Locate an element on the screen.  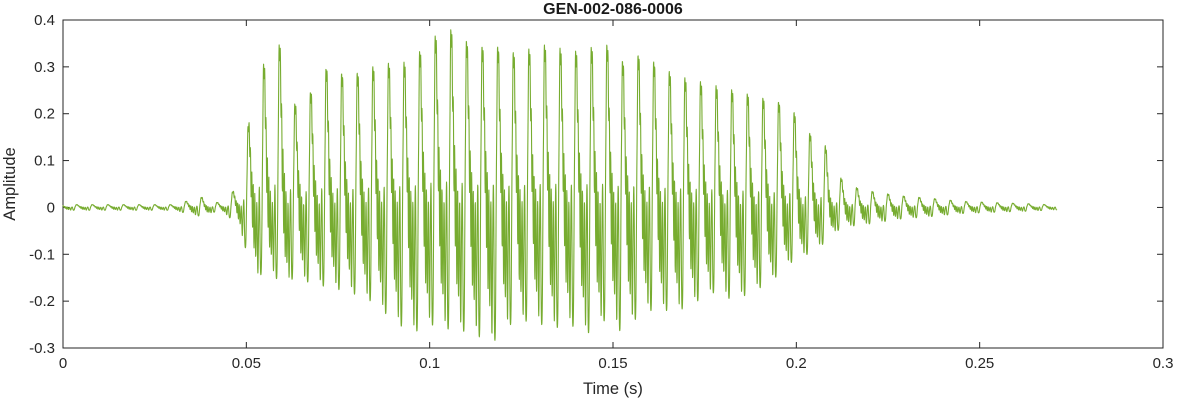
y-tick-label: -0.2 is located at coordinates (42, 301).